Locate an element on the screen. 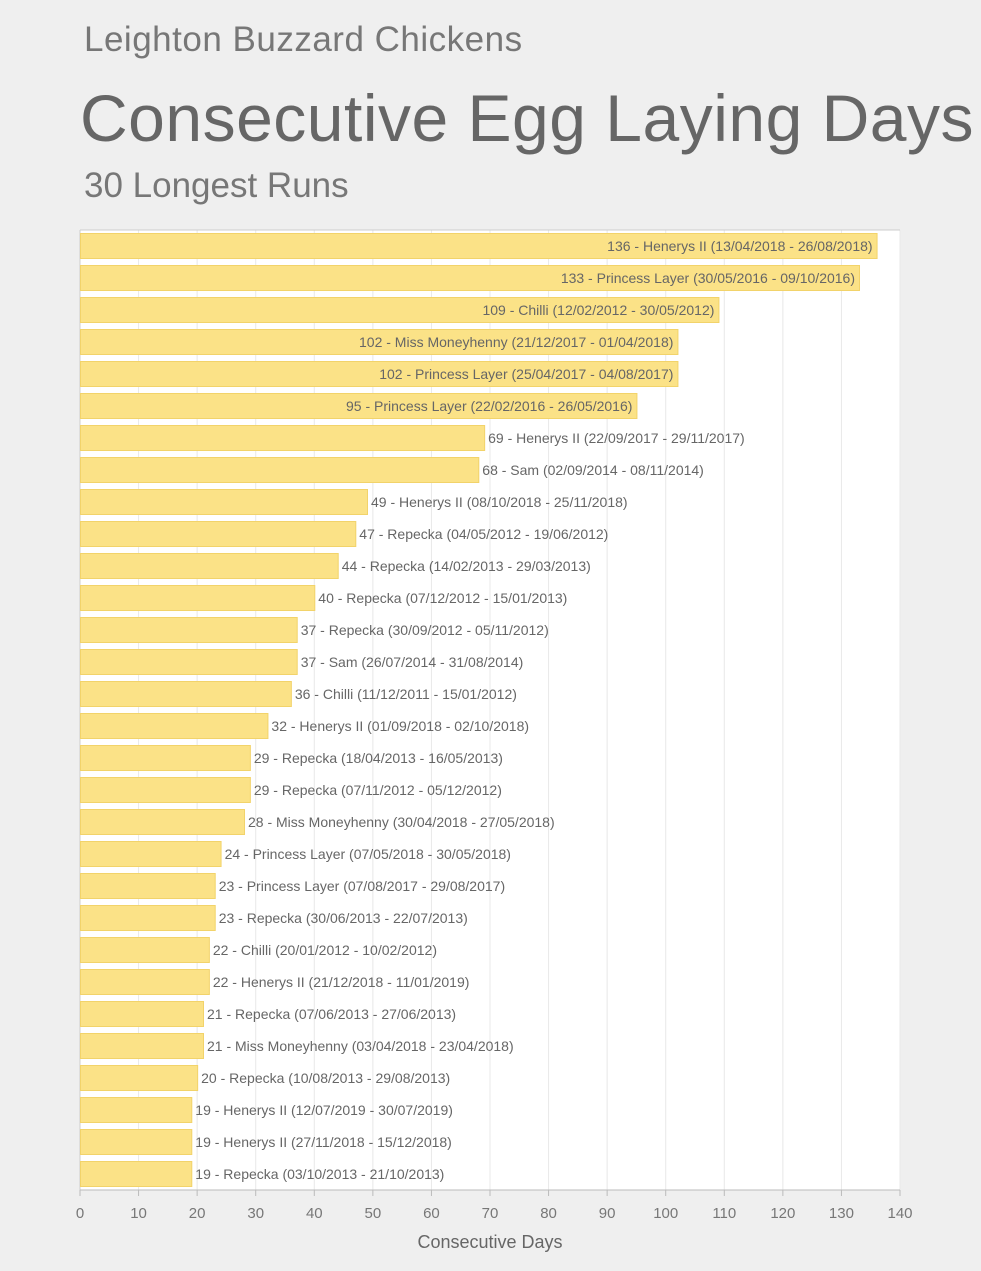 The width and height of the screenshot is (981, 1271). bar-label: 40 - Repecka (07/12/2012 - 15/01/2013) is located at coordinates (442, 598).